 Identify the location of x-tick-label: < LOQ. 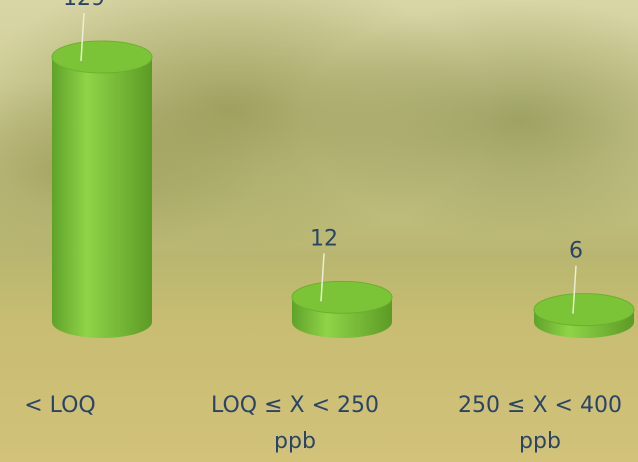
(60, 405).